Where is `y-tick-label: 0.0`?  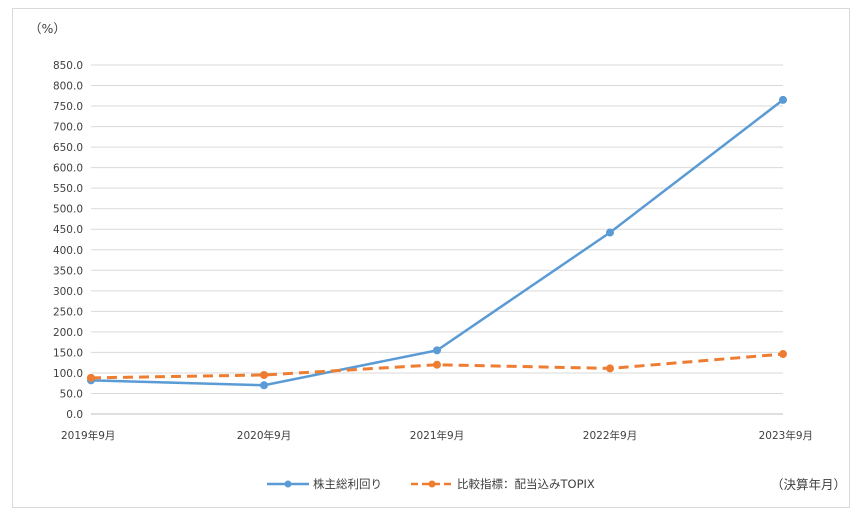 y-tick-label: 0.0 is located at coordinates (74, 415).